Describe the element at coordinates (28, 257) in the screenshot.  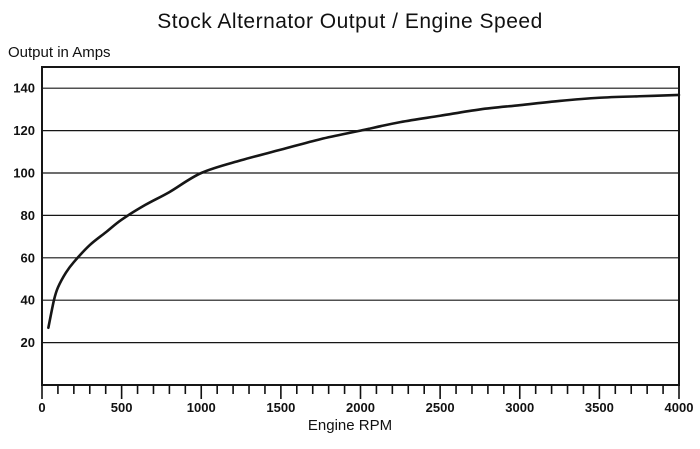
I see `y-tick-label: 60` at that location.